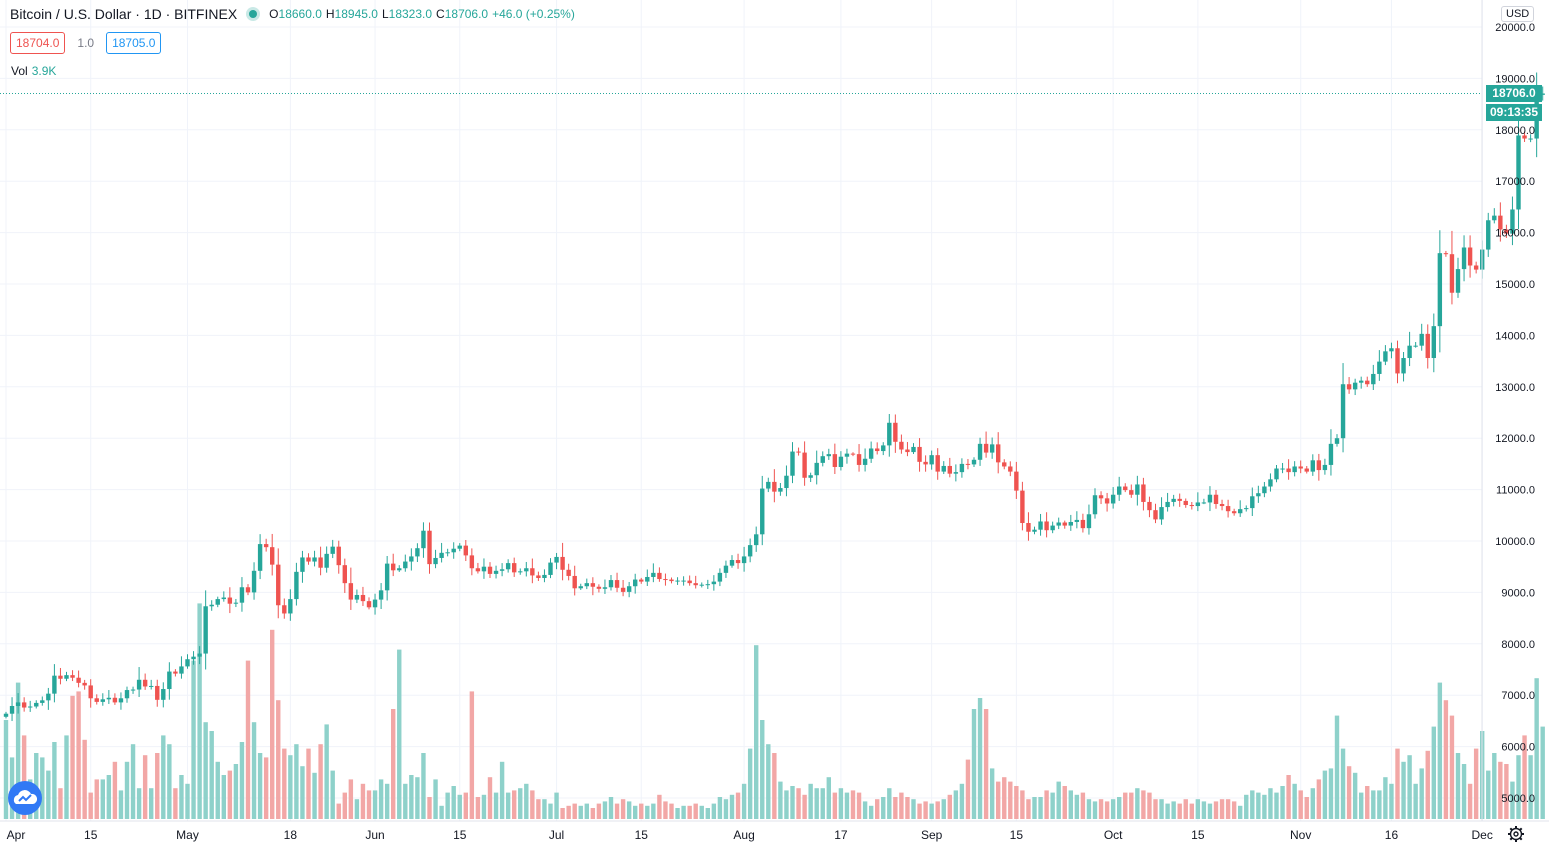 Image resolution: width=1549 pixels, height=851 pixels. I want to click on symbol-title: Bitcoin / U.S. Dollar · 1D · BITFINEX, so click(124, 14).